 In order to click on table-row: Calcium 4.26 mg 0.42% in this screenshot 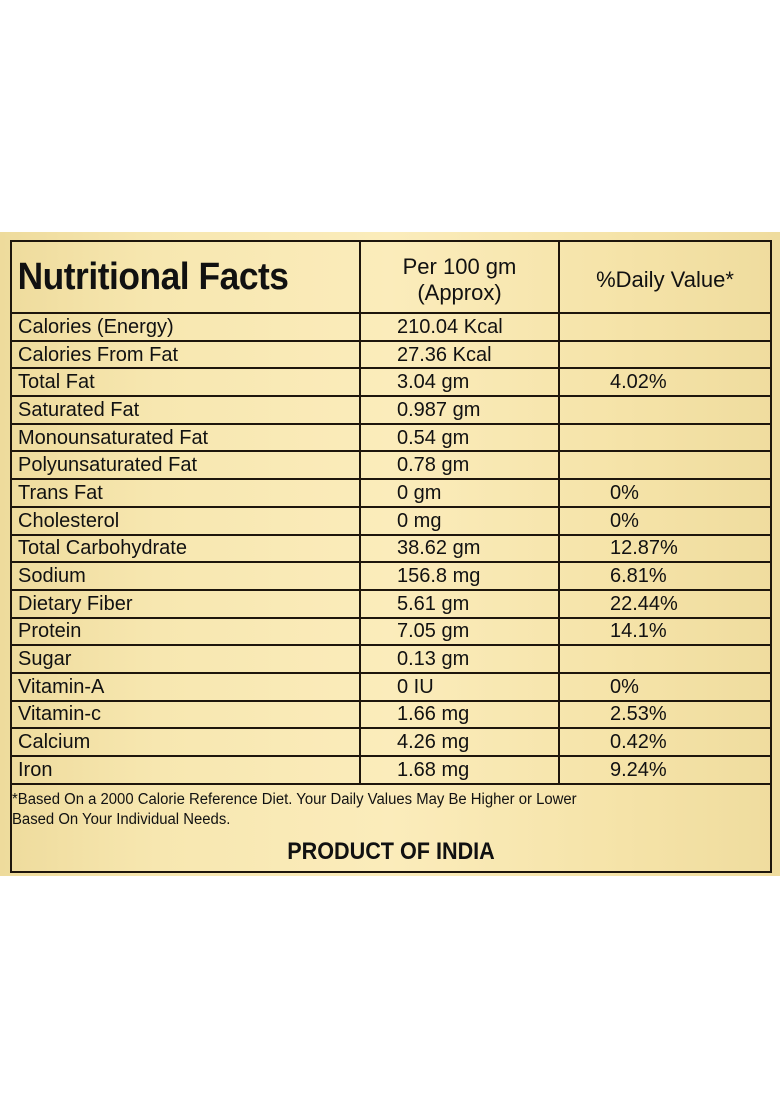, I will do `click(391, 742)`.